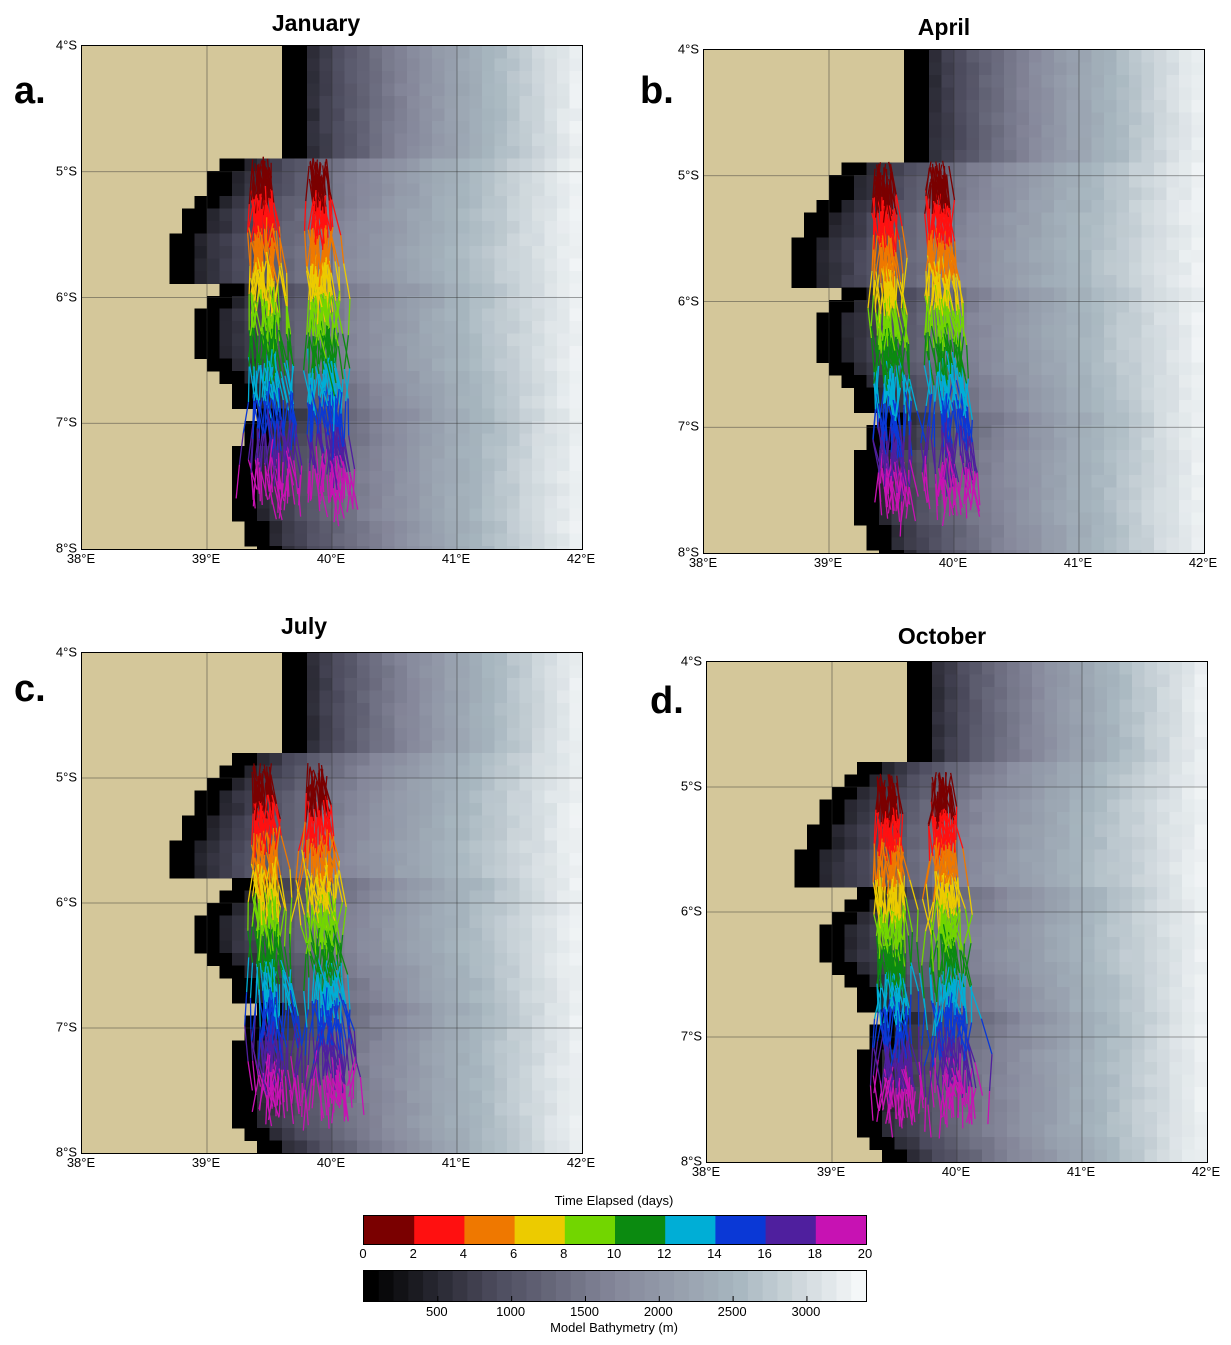  I want to click on time-colorbar-title: Time Elapsed (days), so click(614, 1200).